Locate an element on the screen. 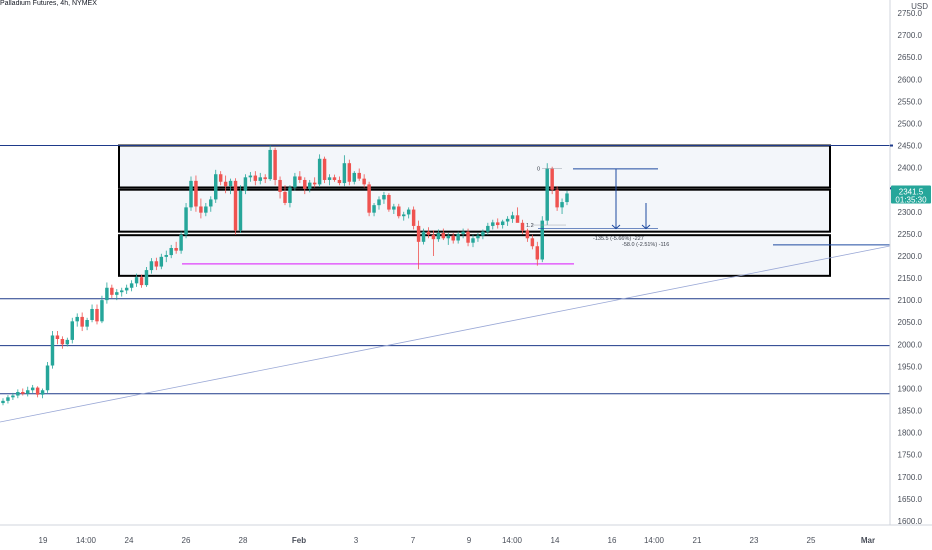  y-tick-label: 1650.0 is located at coordinates (910, 499).